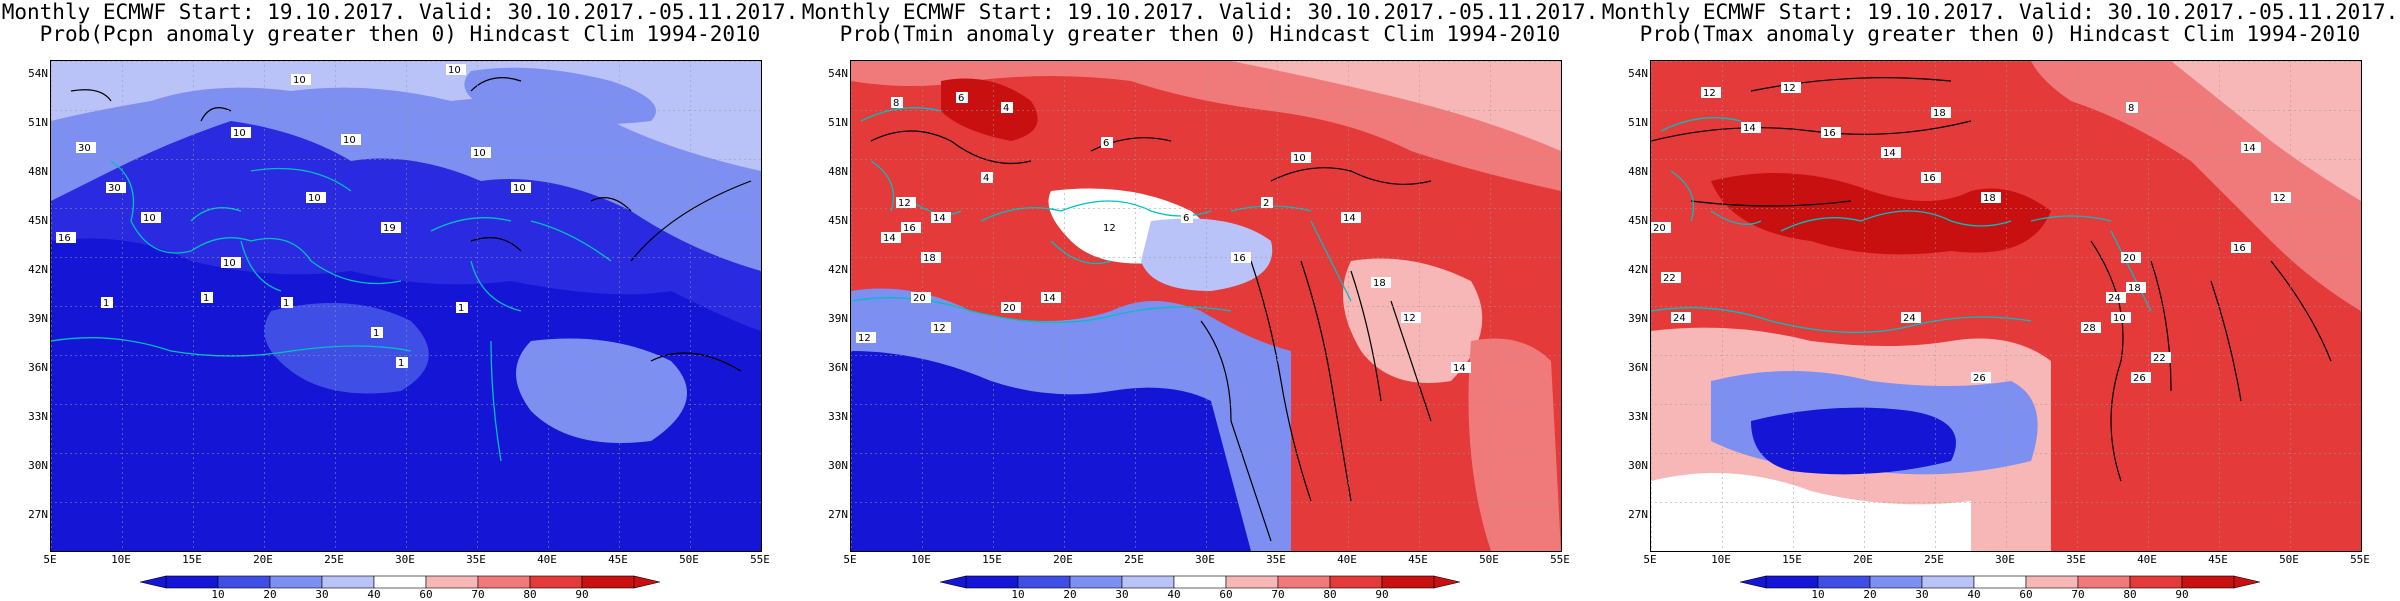  I want to click on contour-label: 8, so click(2131, 108).